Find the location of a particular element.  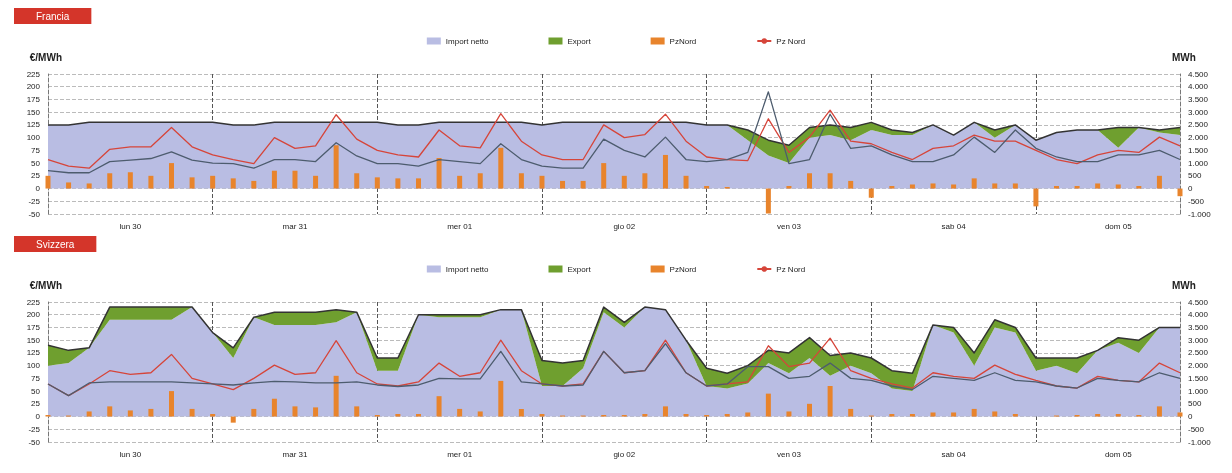

legend-label: Export is located at coordinates (579, 41).